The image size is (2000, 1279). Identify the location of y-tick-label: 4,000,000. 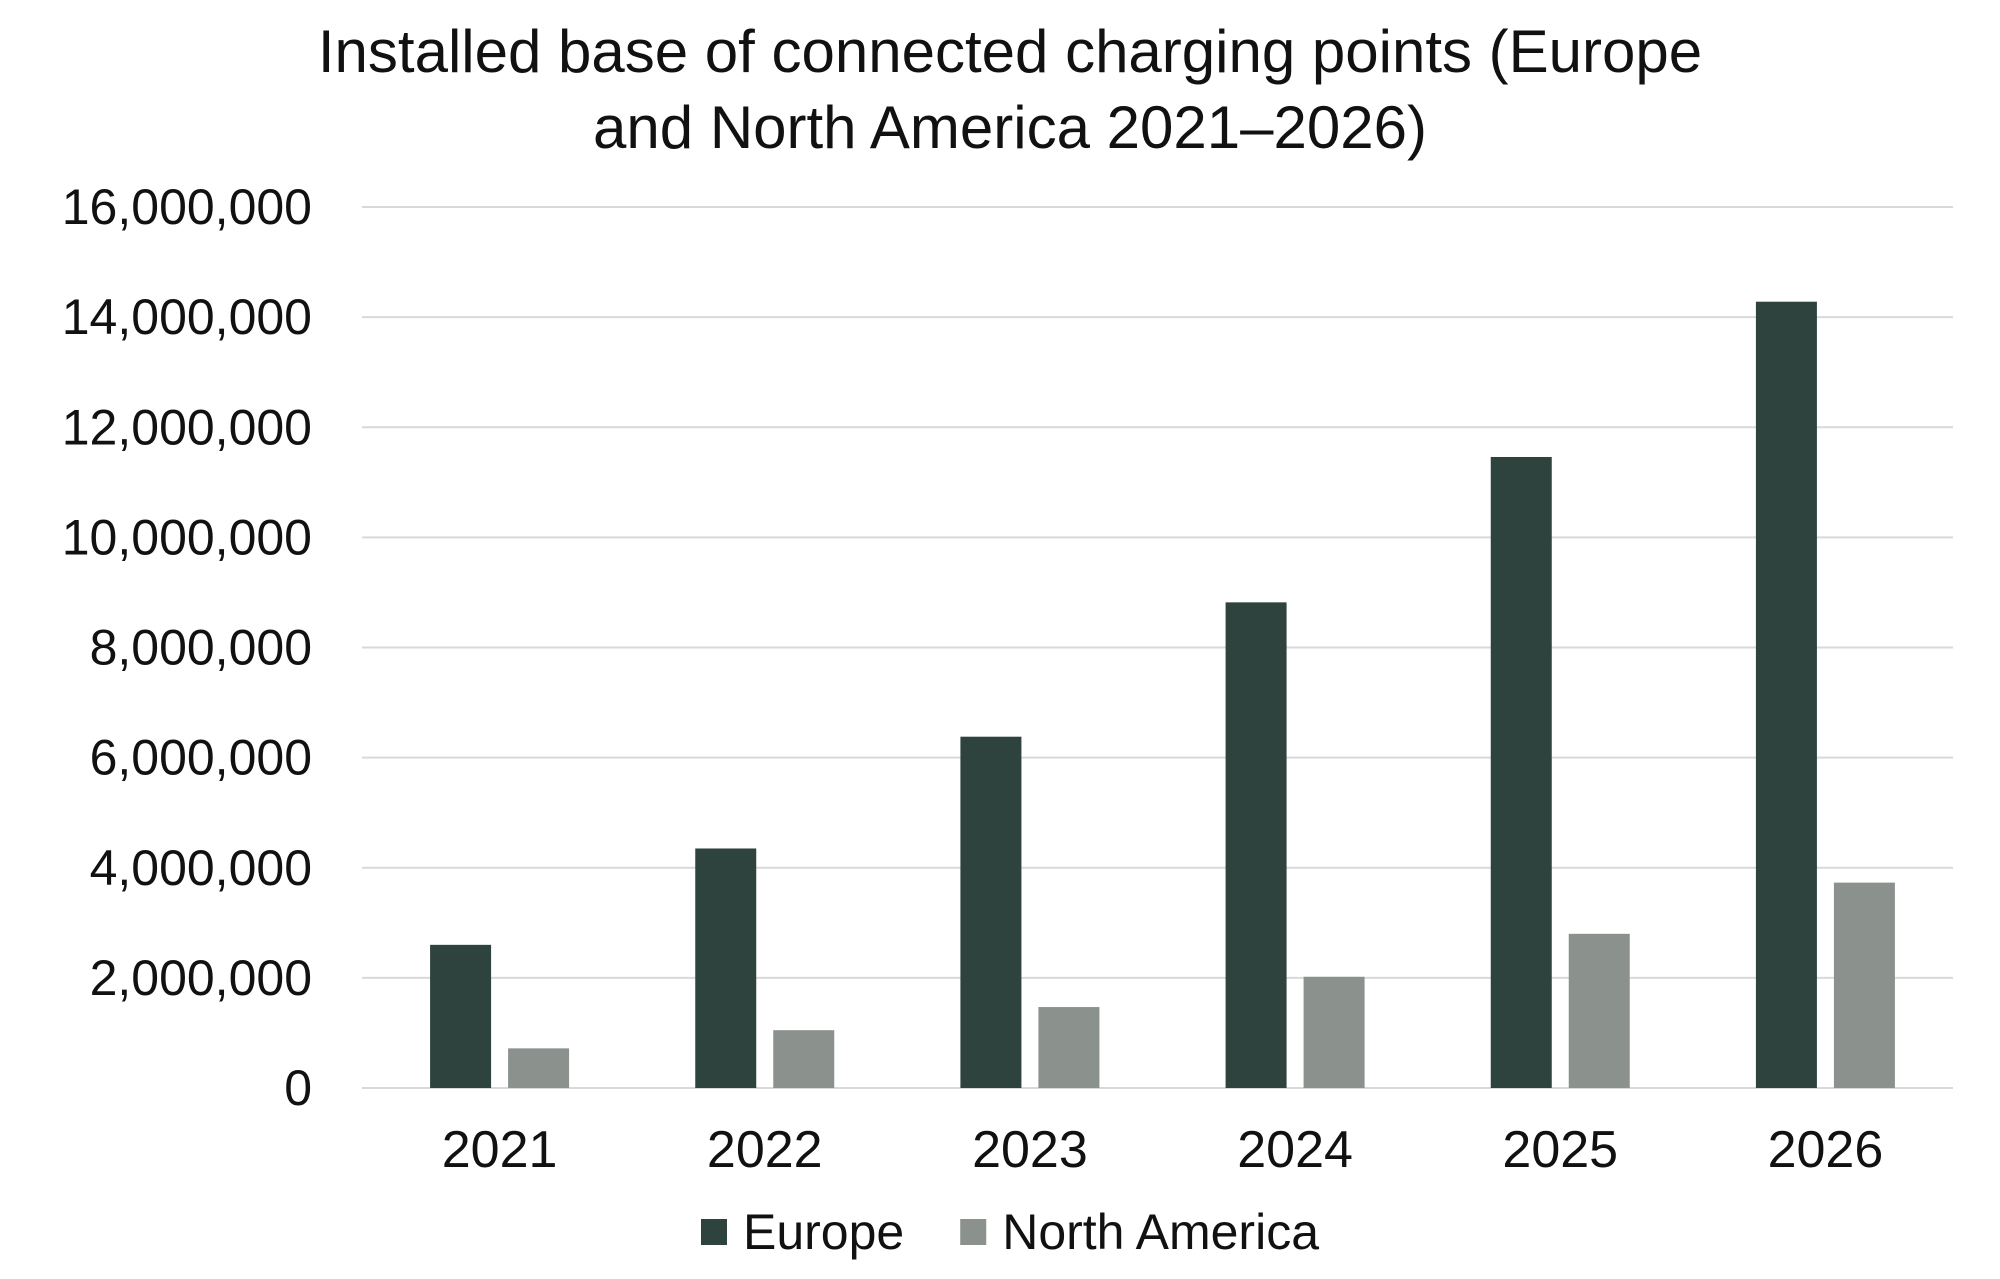
(201, 868).